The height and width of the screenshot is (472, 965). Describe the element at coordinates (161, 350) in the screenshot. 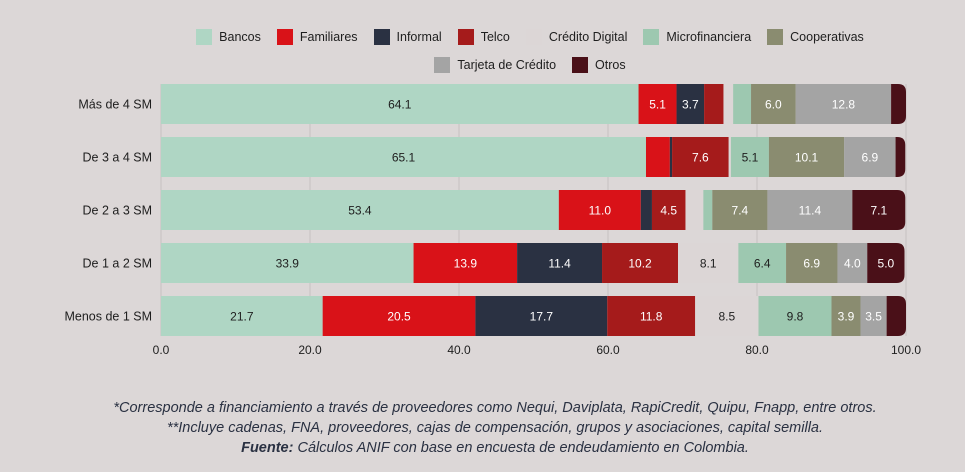

I see `x-tick-label: 0.0` at that location.